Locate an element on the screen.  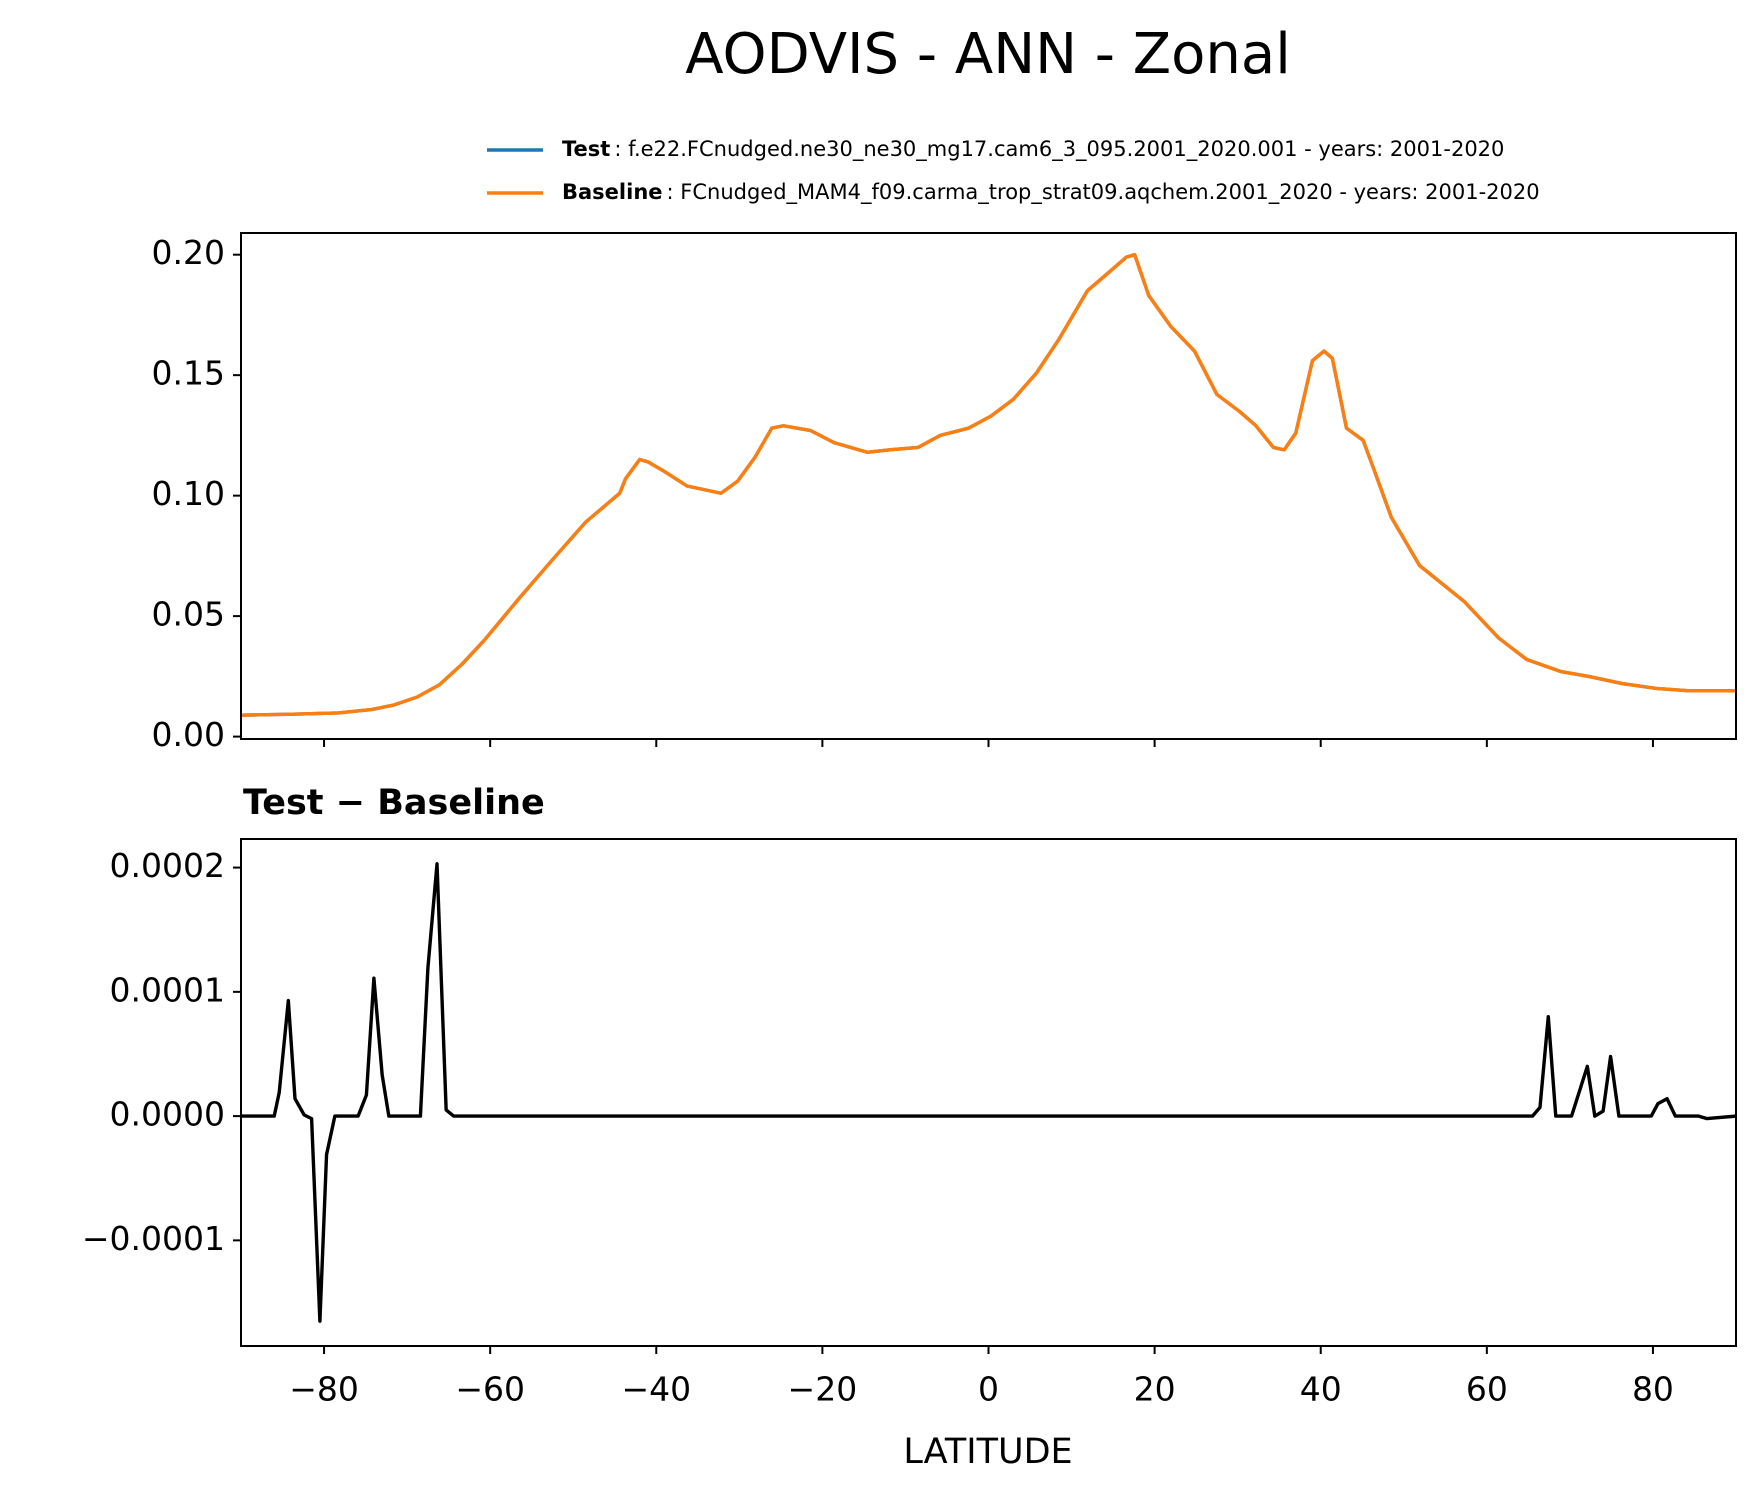
x-tick-label: 60 is located at coordinates (1487, 1389).